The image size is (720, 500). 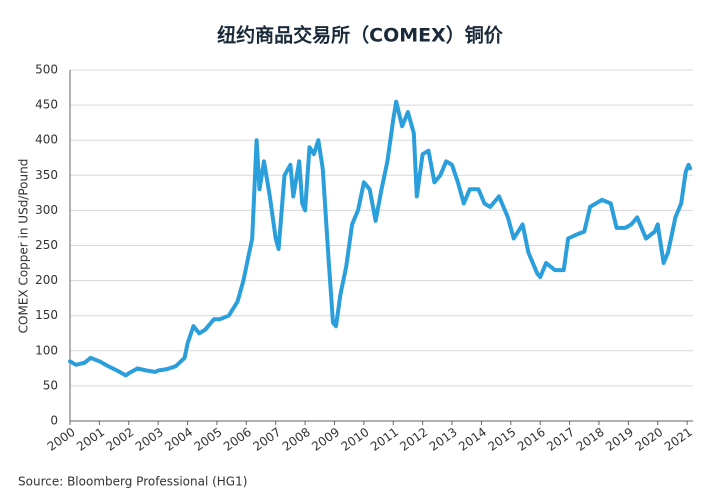 I want to click on y-tick-label: 150, so click(x=46, y=315).